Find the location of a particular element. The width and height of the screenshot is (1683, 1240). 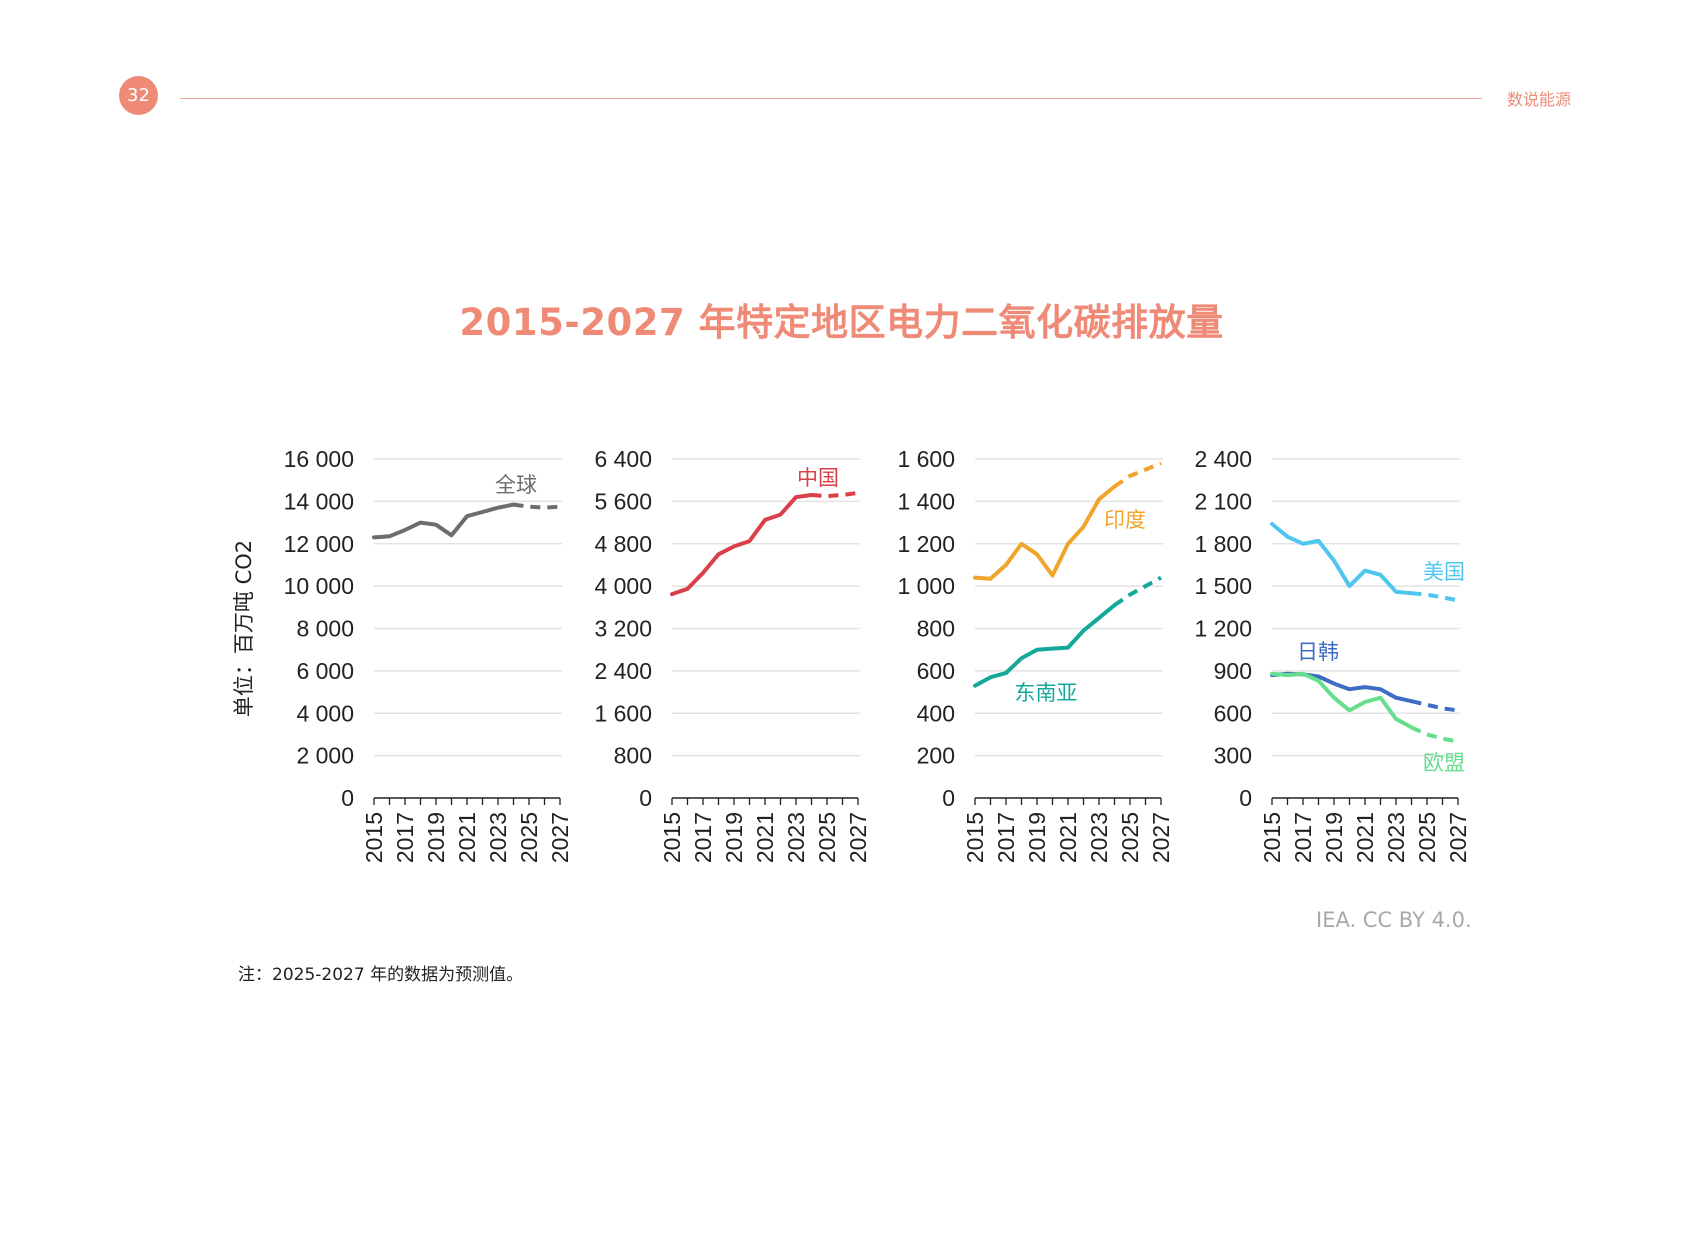

series-label: 全球 is located at coordinates (516, 485).